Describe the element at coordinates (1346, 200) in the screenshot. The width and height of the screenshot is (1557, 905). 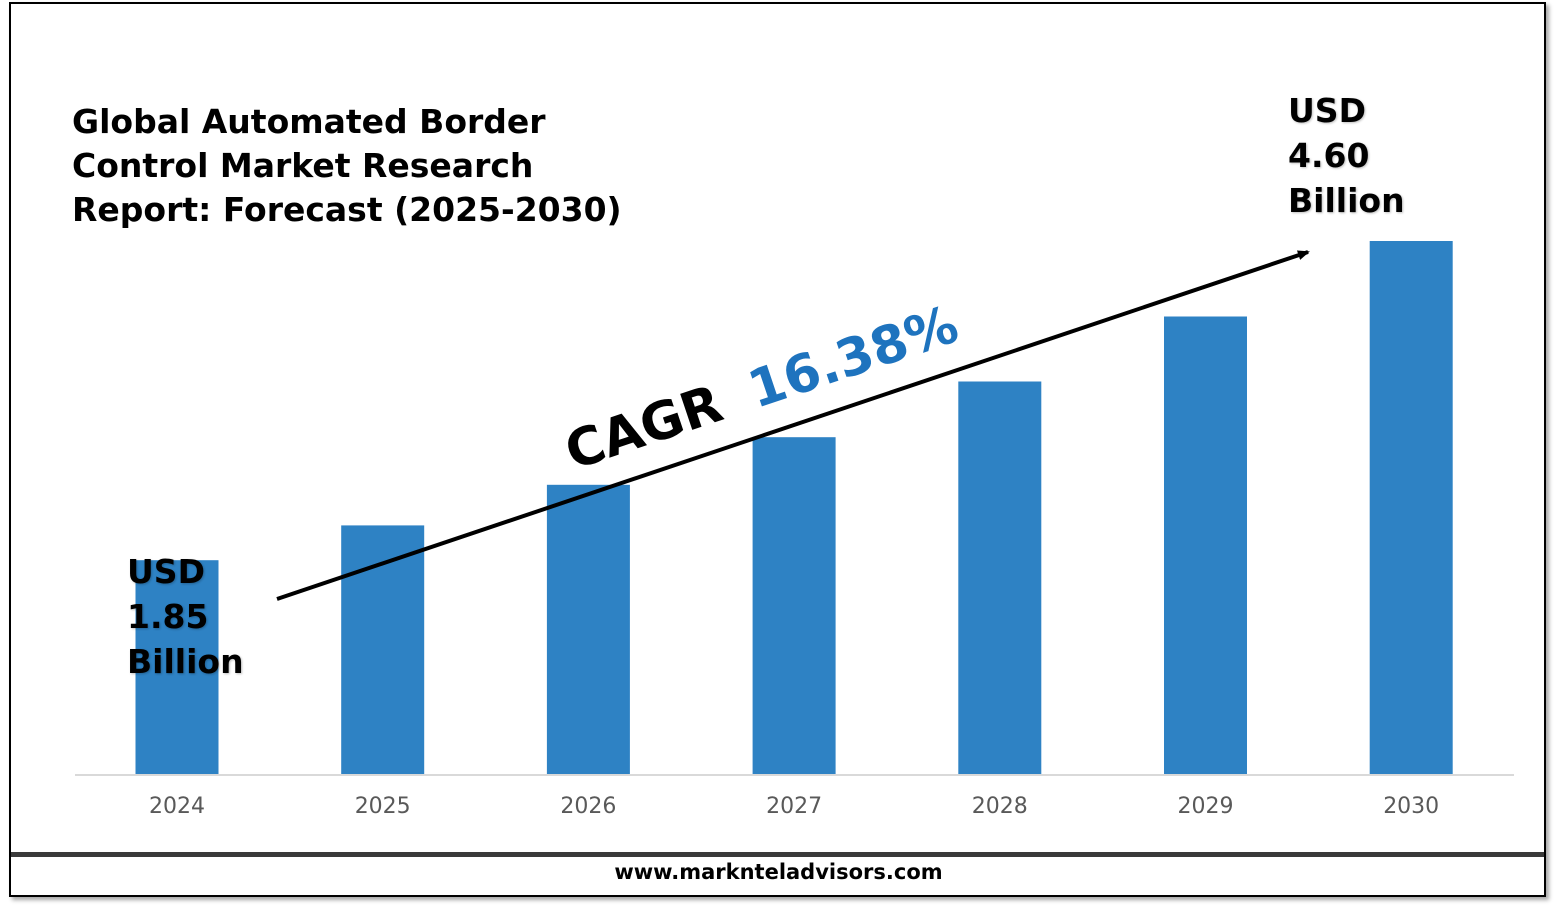
I see `end-unit: Billion` at that location.